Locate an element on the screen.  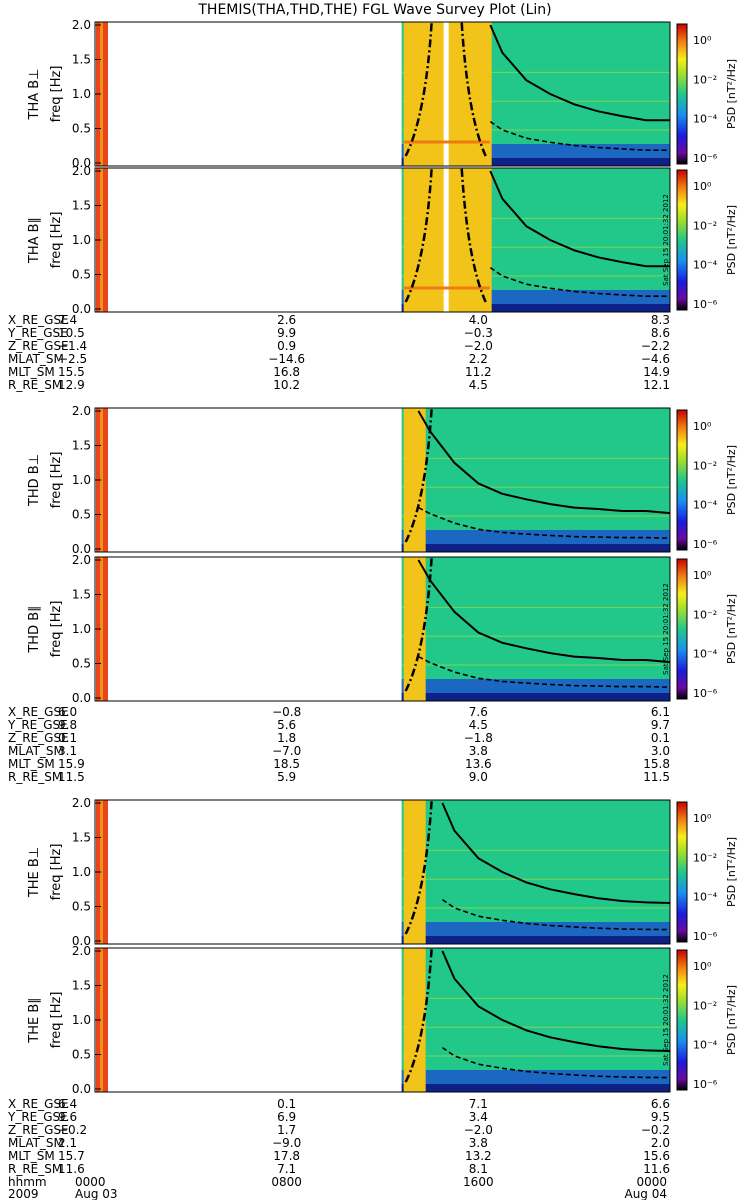
ephemeris-value: 11.5 is located at coordinates (71, 777).